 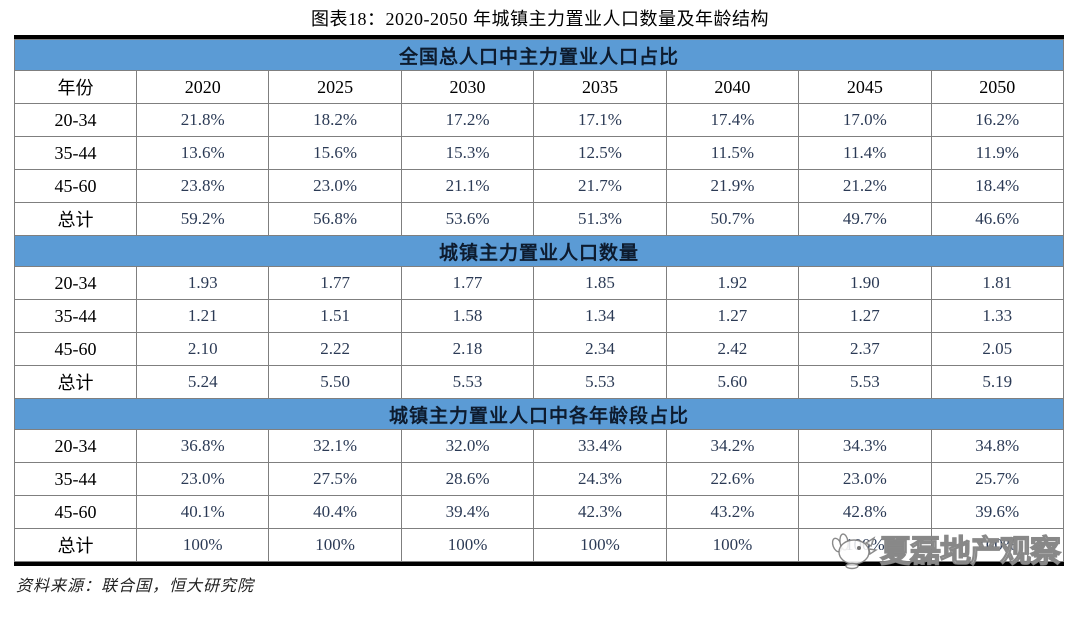 I want to click on table-cell: 16.2%, so click(x=997, y=120).